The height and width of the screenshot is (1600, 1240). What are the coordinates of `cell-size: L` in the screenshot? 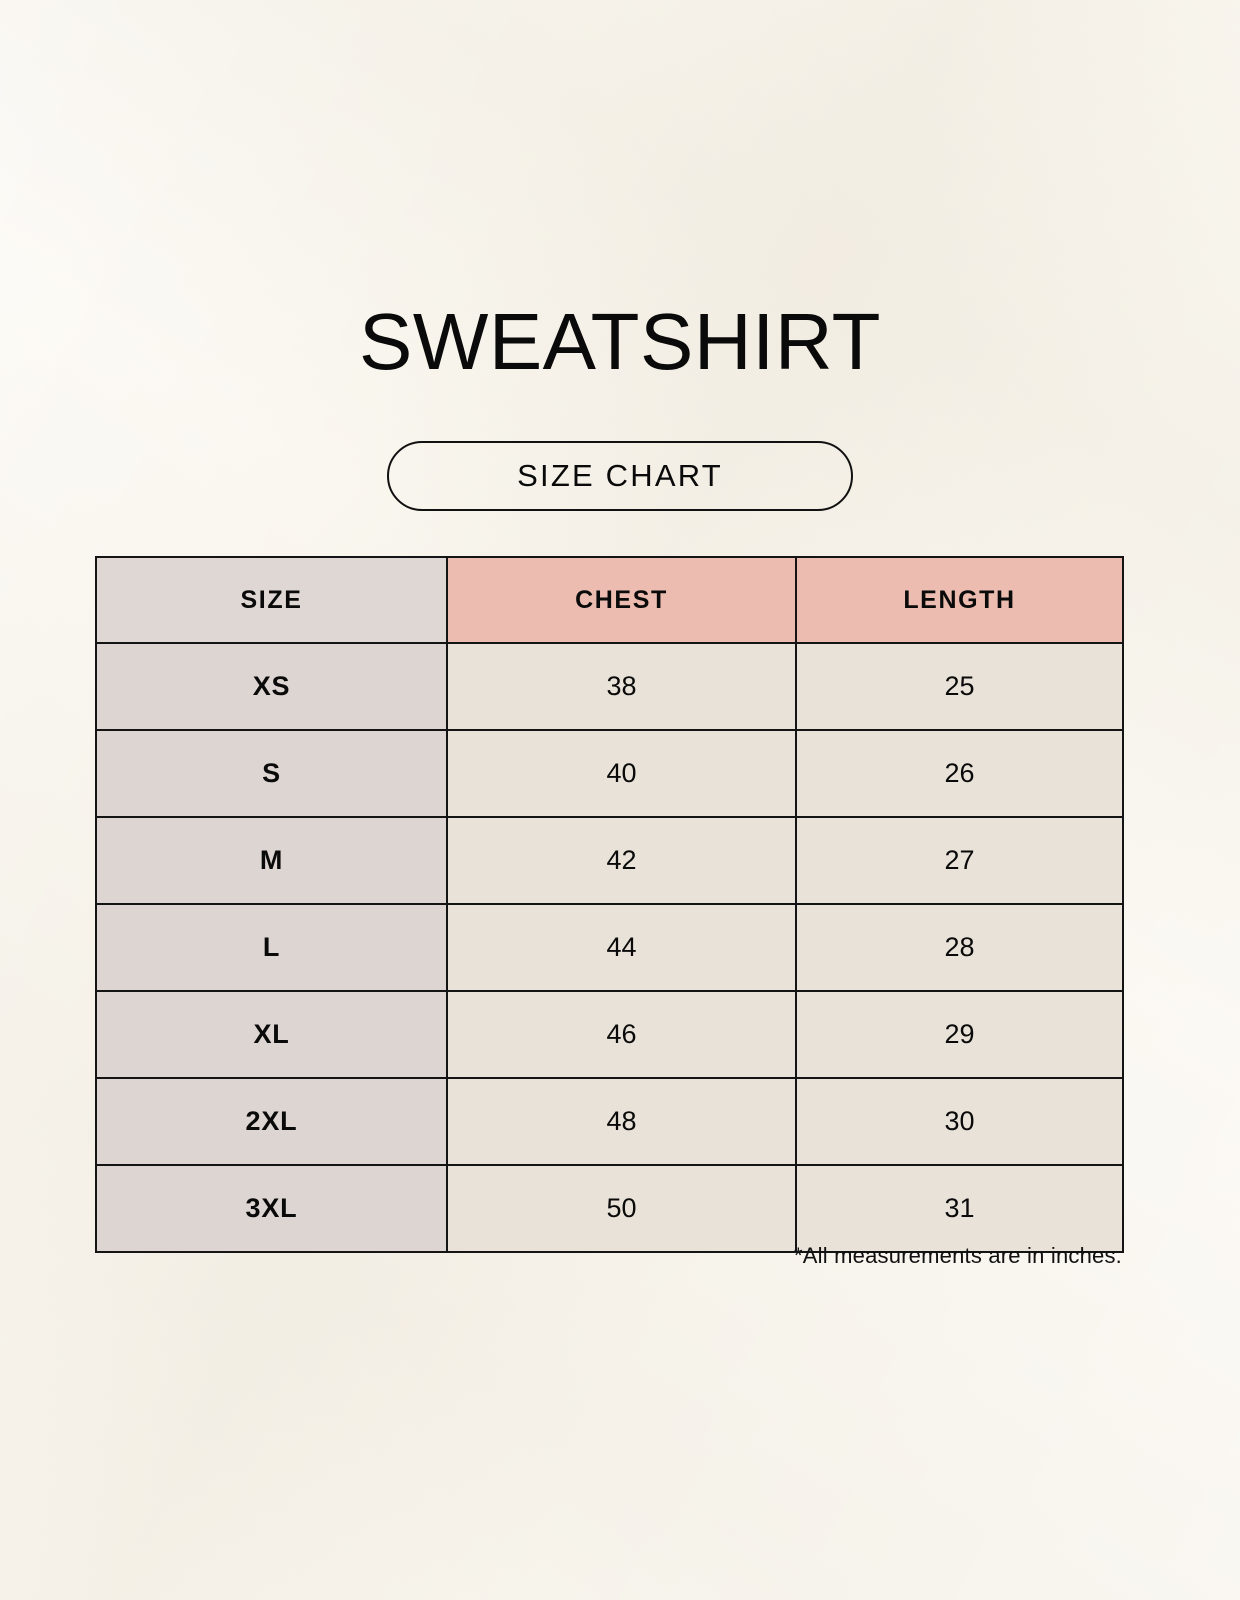 It's located at (271, 947).